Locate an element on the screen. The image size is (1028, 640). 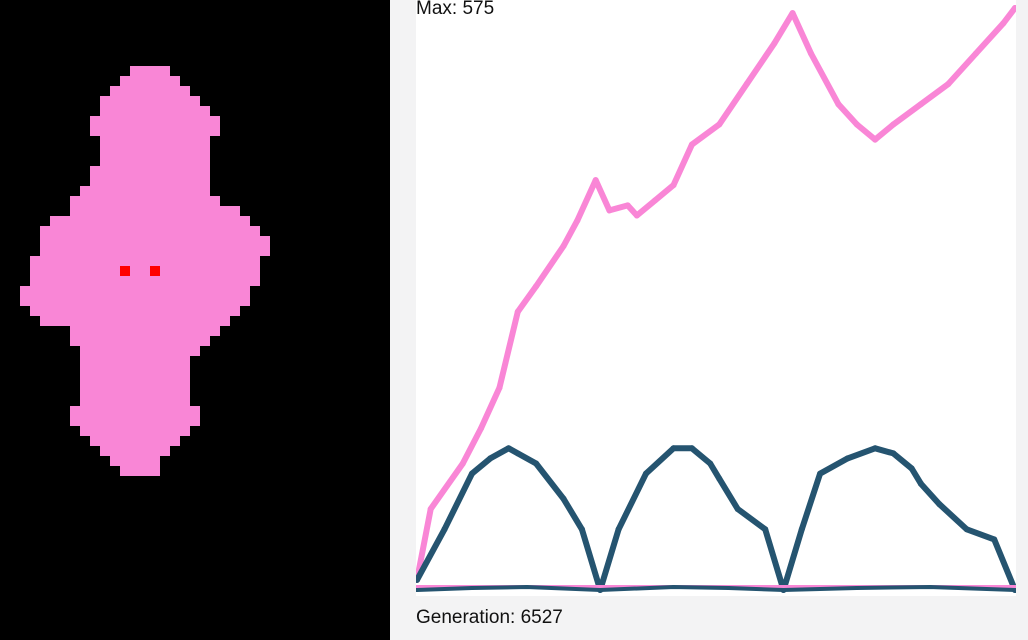
creature-eye-left is located at coordinates (125, 271).